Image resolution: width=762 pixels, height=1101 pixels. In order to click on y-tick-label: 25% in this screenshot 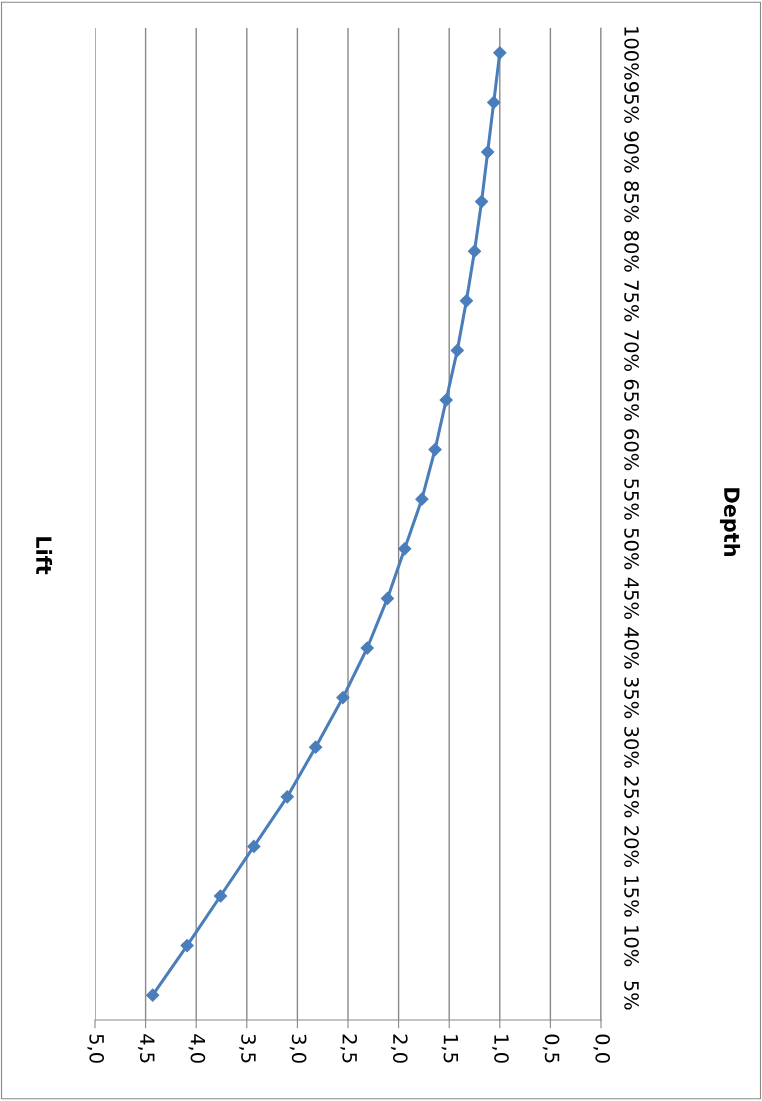, I will do `click(631, 797)`.